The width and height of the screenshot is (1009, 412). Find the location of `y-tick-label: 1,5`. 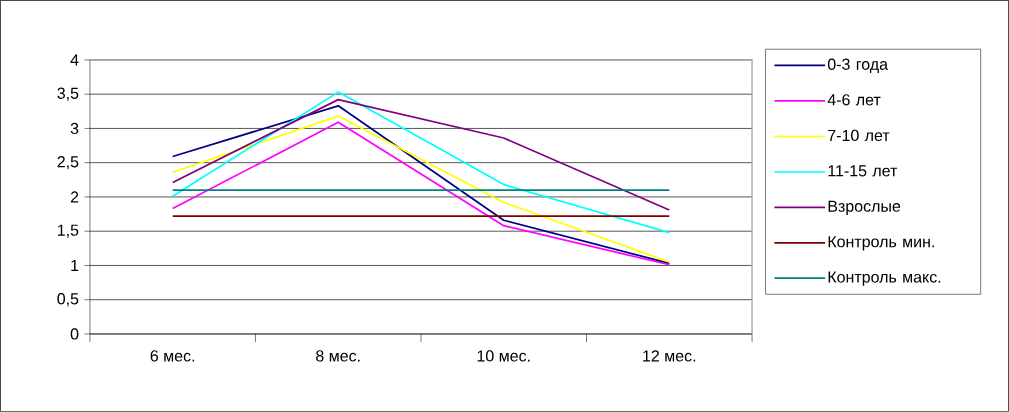

y-tick-label: 1,5 is located at coordinates (68, 231).